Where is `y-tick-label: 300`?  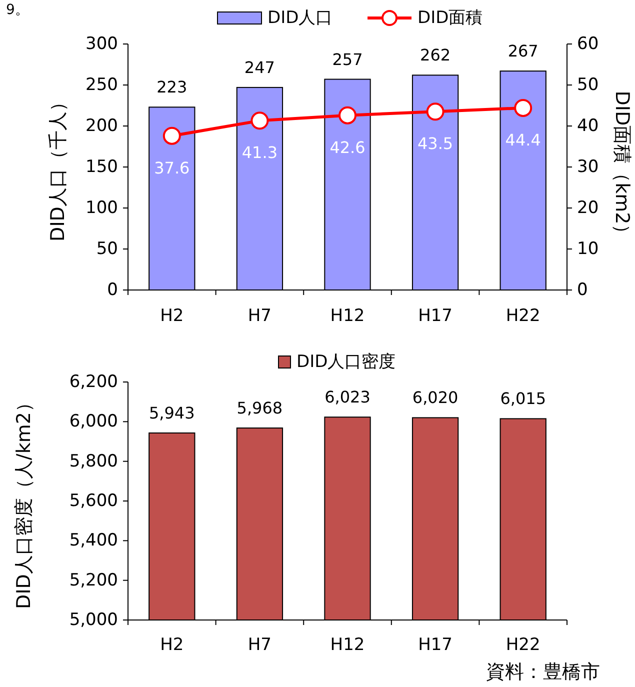 y-tick-label: 300 is located at coordinates (102, 44).